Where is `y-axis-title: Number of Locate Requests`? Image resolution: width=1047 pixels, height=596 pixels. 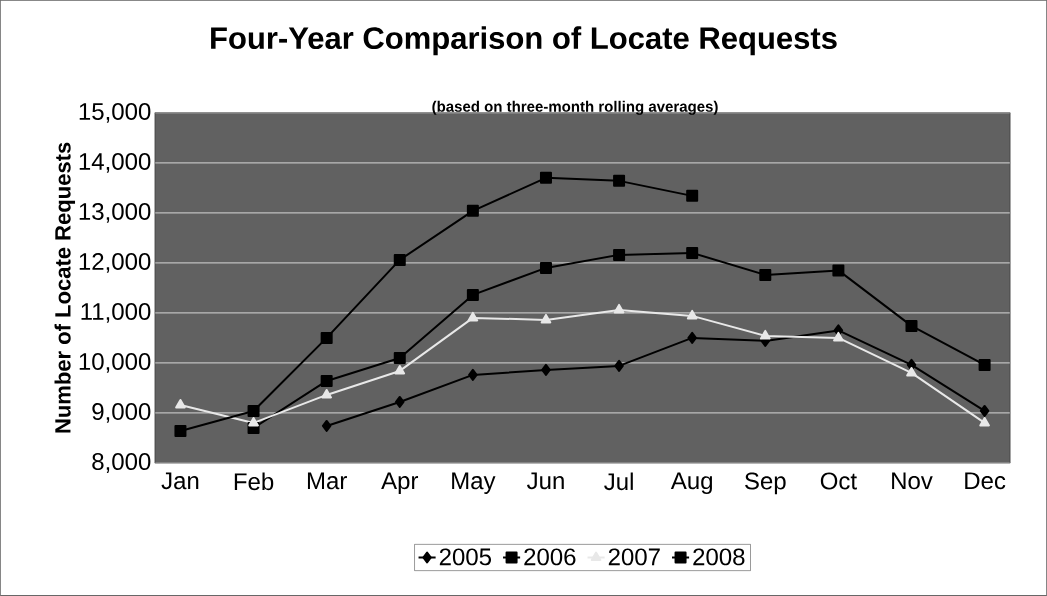
y-axis-title: Number of Locate Requests is located at coordinates (65, 287).